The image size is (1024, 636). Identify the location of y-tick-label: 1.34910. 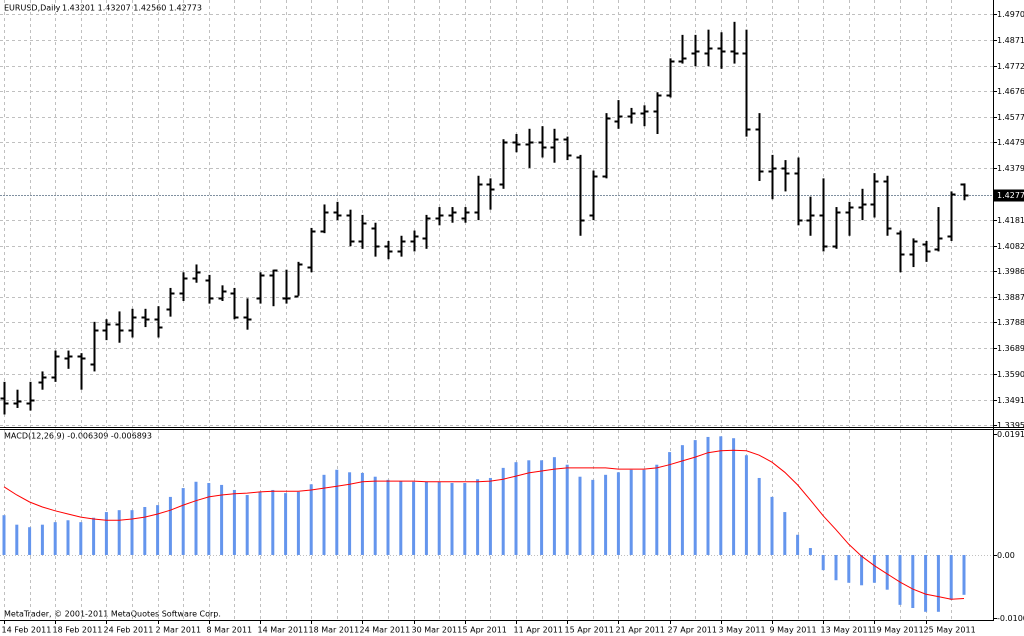
(1010, 400).